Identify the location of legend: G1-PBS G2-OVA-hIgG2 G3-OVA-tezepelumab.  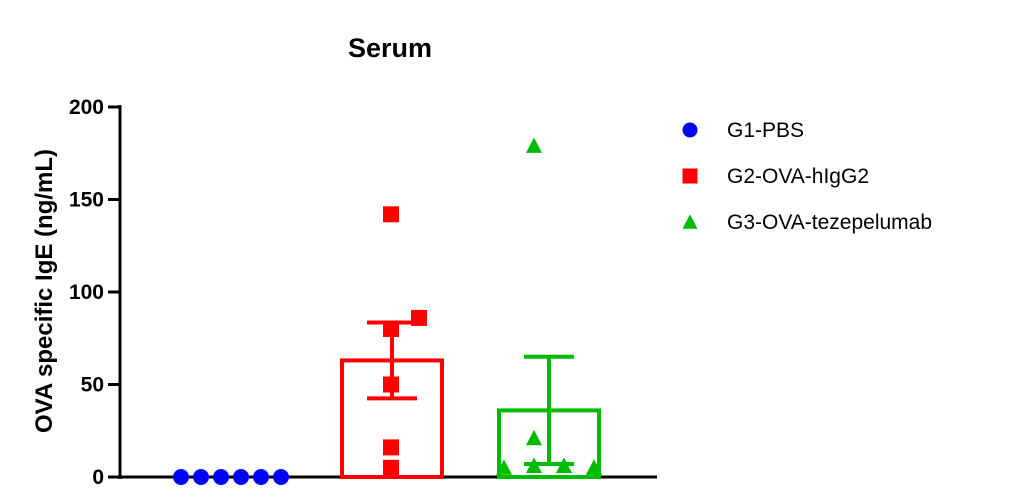
(807, 176).